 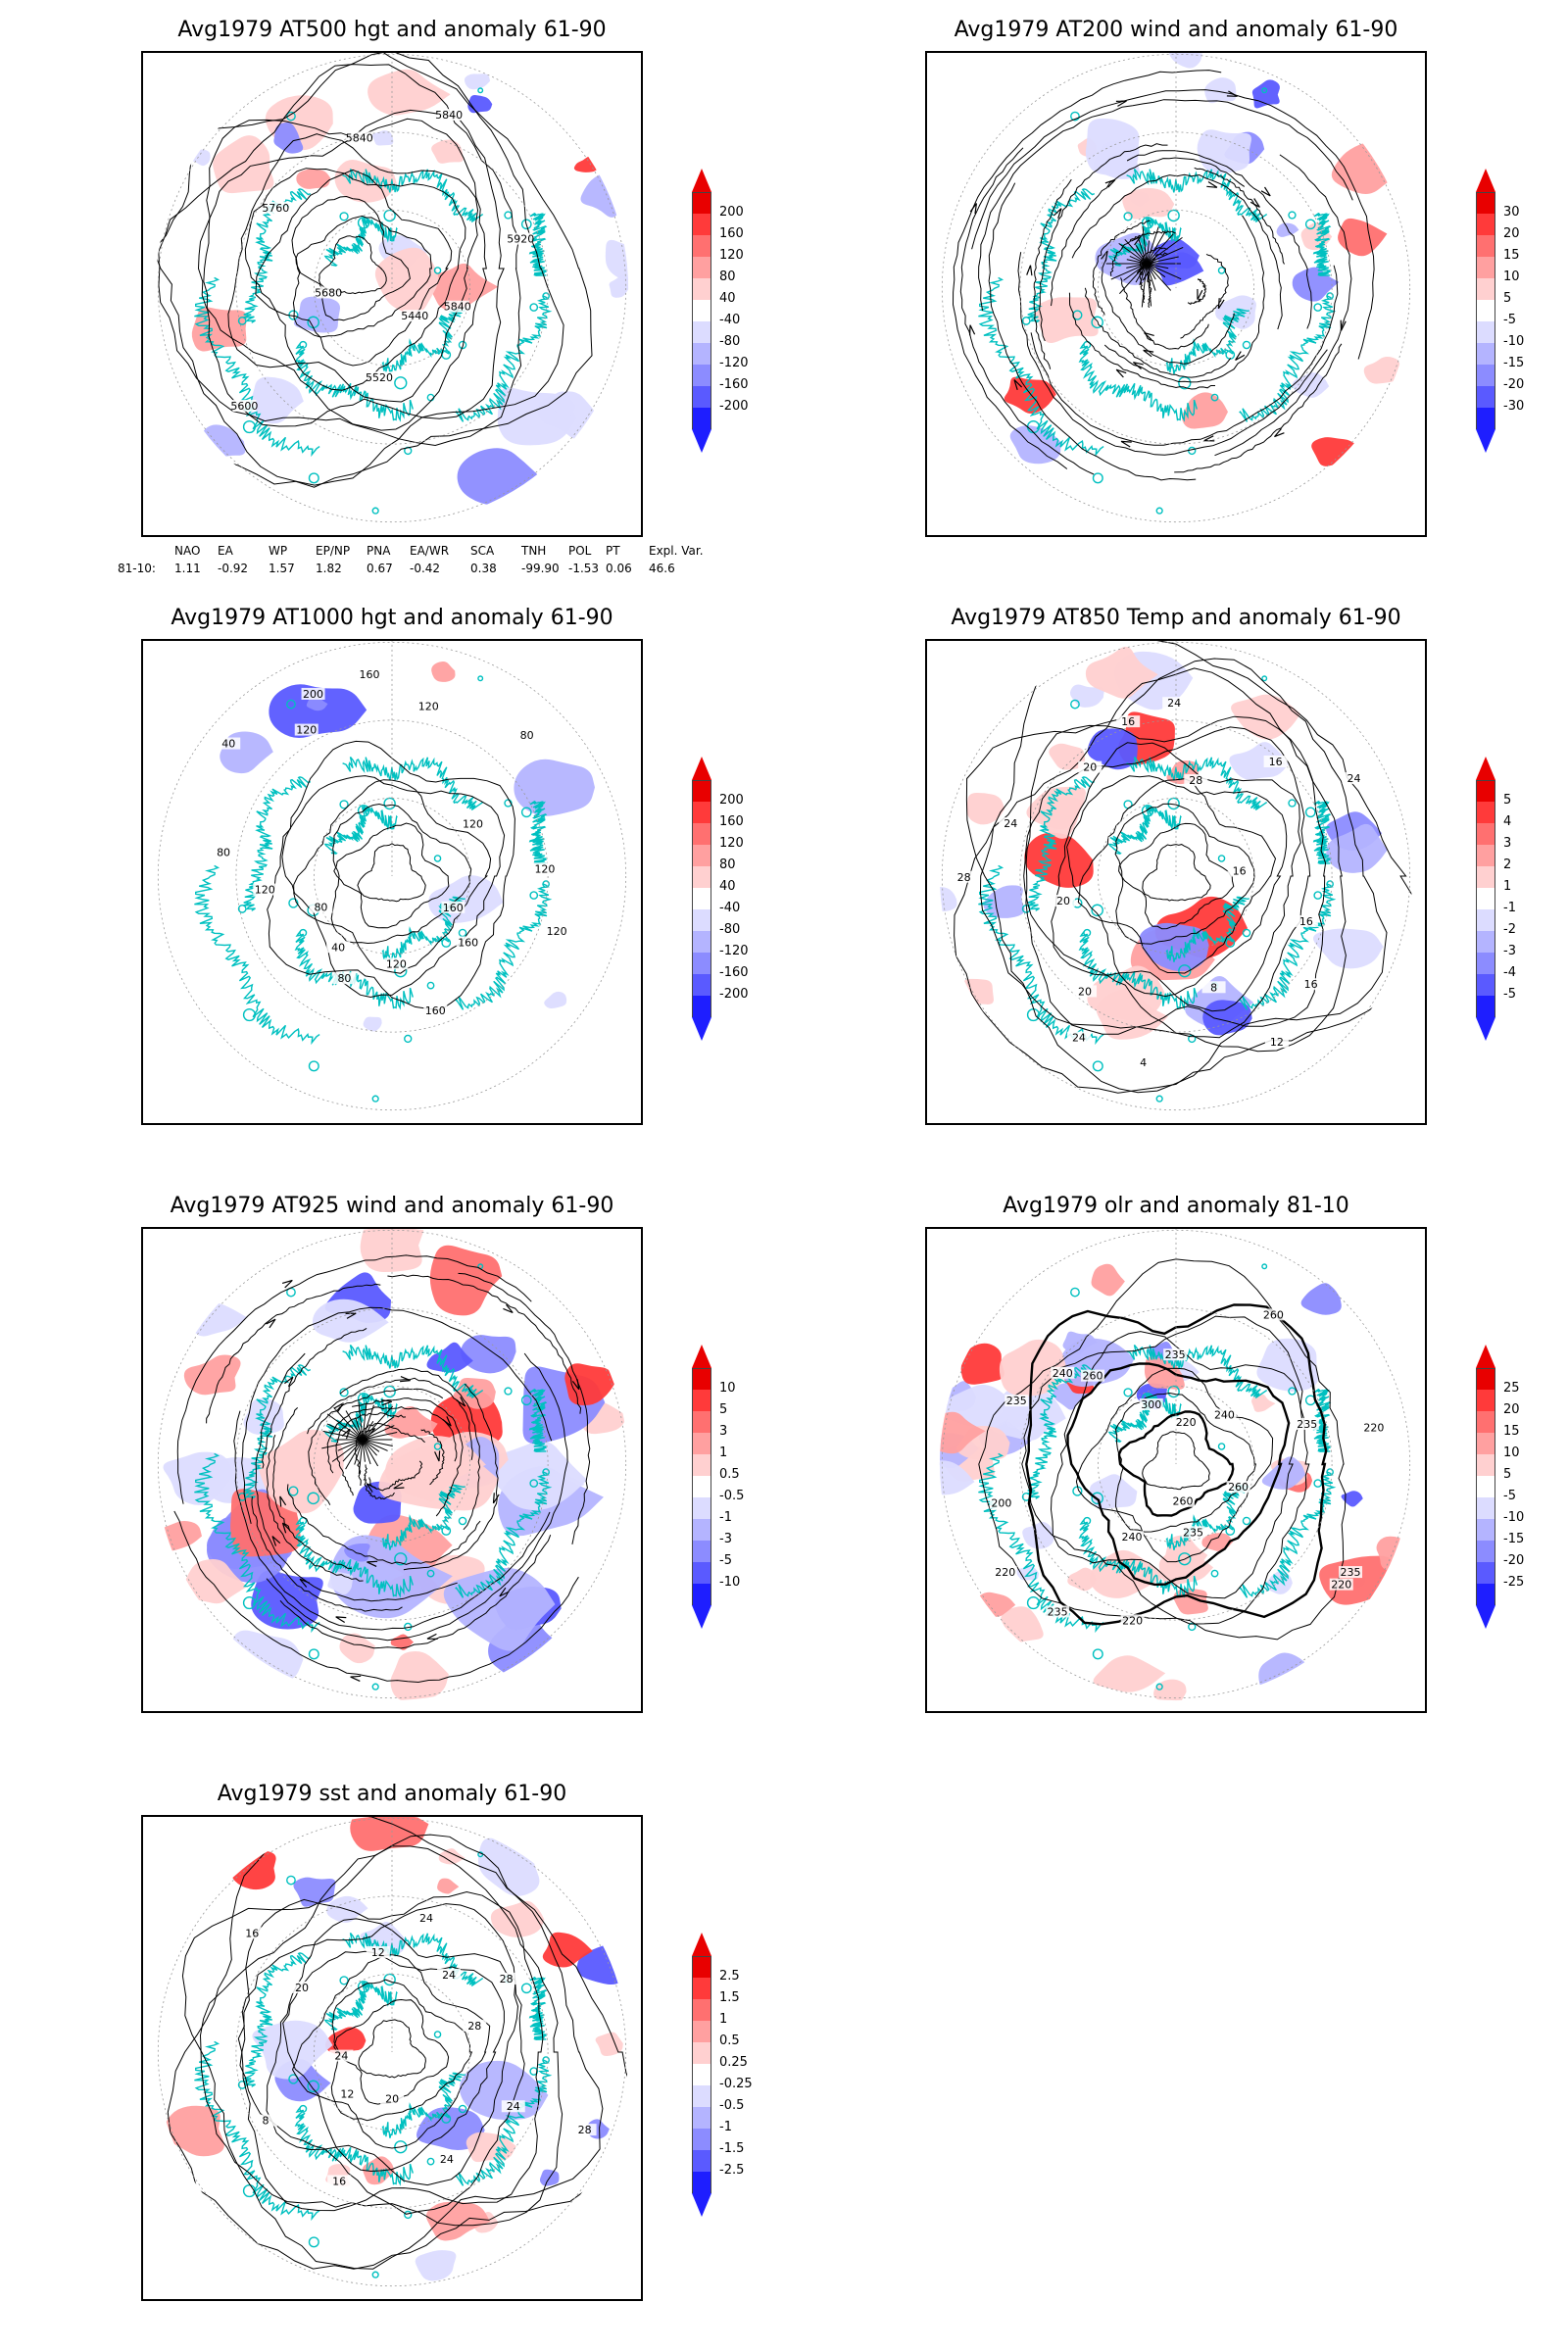 I want to click on colorbar: 10 5 3 1 0.5 -0.5 -1 -3 -5 -10, so click(x=731, y=1487).